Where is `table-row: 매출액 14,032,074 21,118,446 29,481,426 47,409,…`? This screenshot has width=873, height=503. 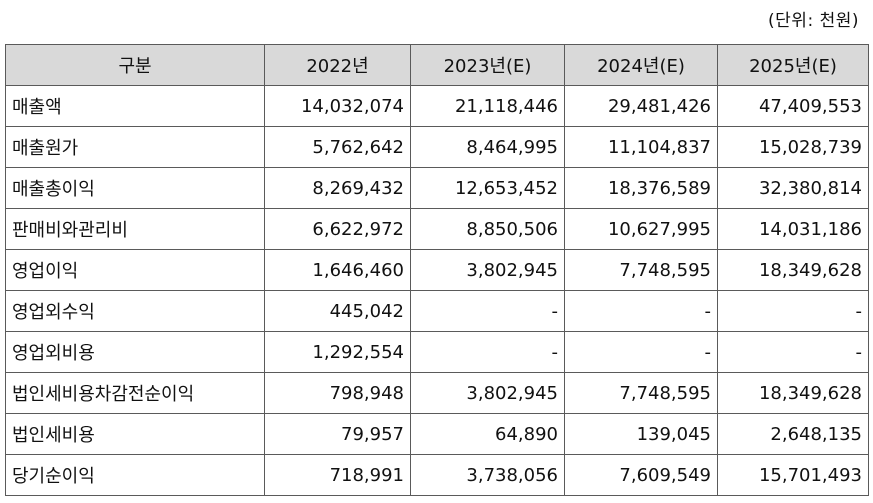
table-row: 매출액 14,032,074 21,118,446 29,481,426 47,409,… is located at coordinates (437, 106).